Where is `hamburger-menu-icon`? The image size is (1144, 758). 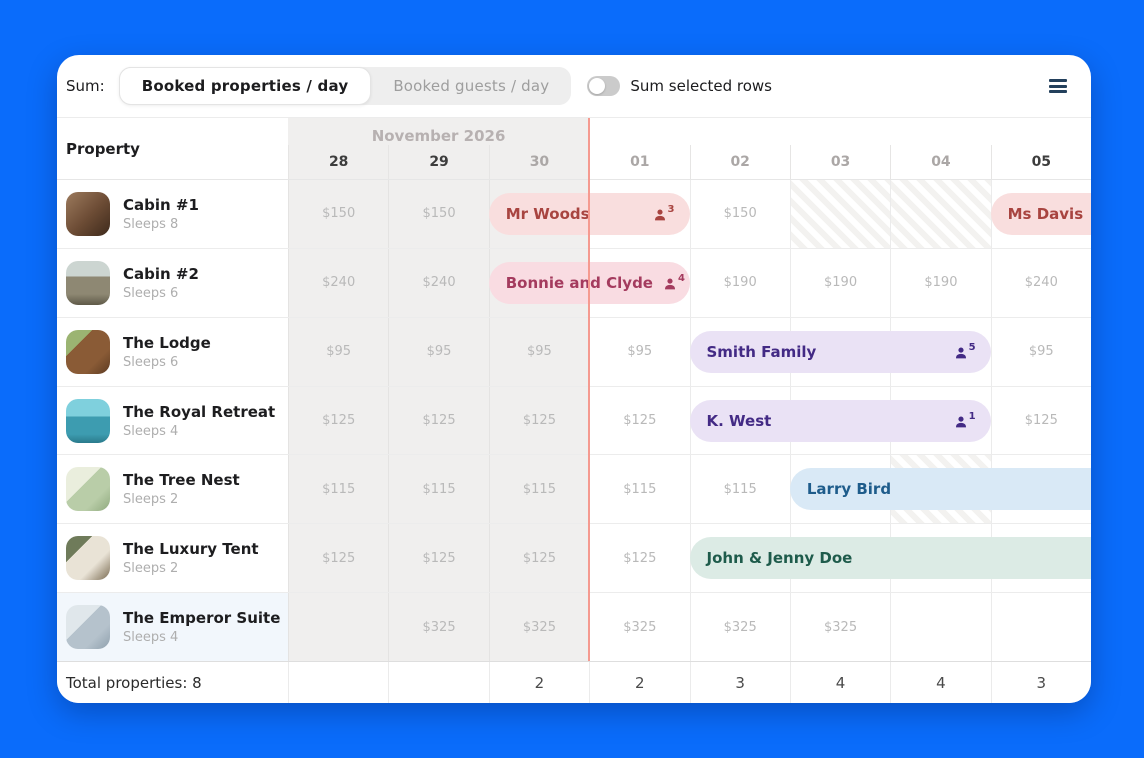 hamburger-menu-icon is located at coordinates (1058, 86).